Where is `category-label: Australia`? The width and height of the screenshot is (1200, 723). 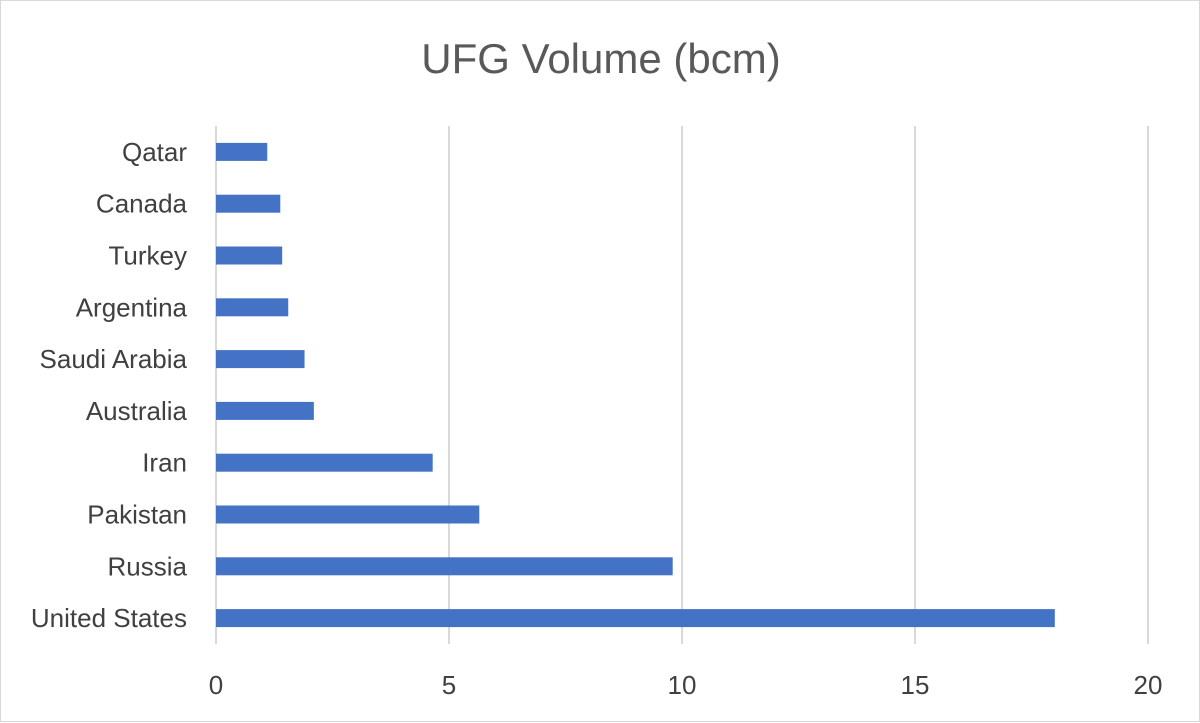 category-label: Australia is located at coordinates (137, 411).